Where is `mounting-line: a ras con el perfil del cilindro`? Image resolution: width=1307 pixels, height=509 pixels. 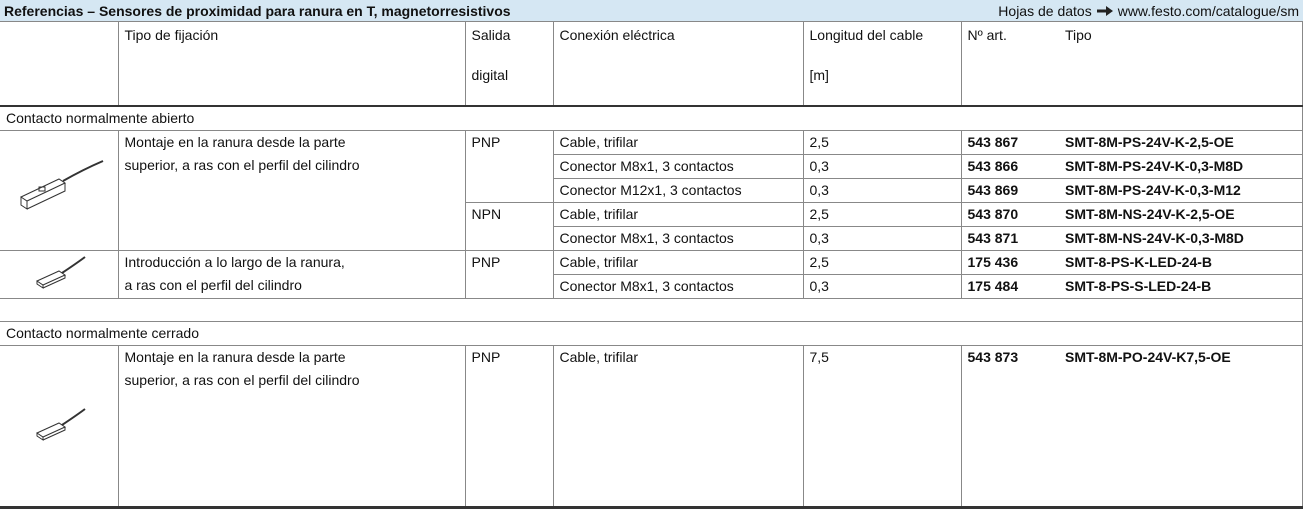
mounting-line: a ras con el perfil del cilindro is located at coordinates (213, 285).